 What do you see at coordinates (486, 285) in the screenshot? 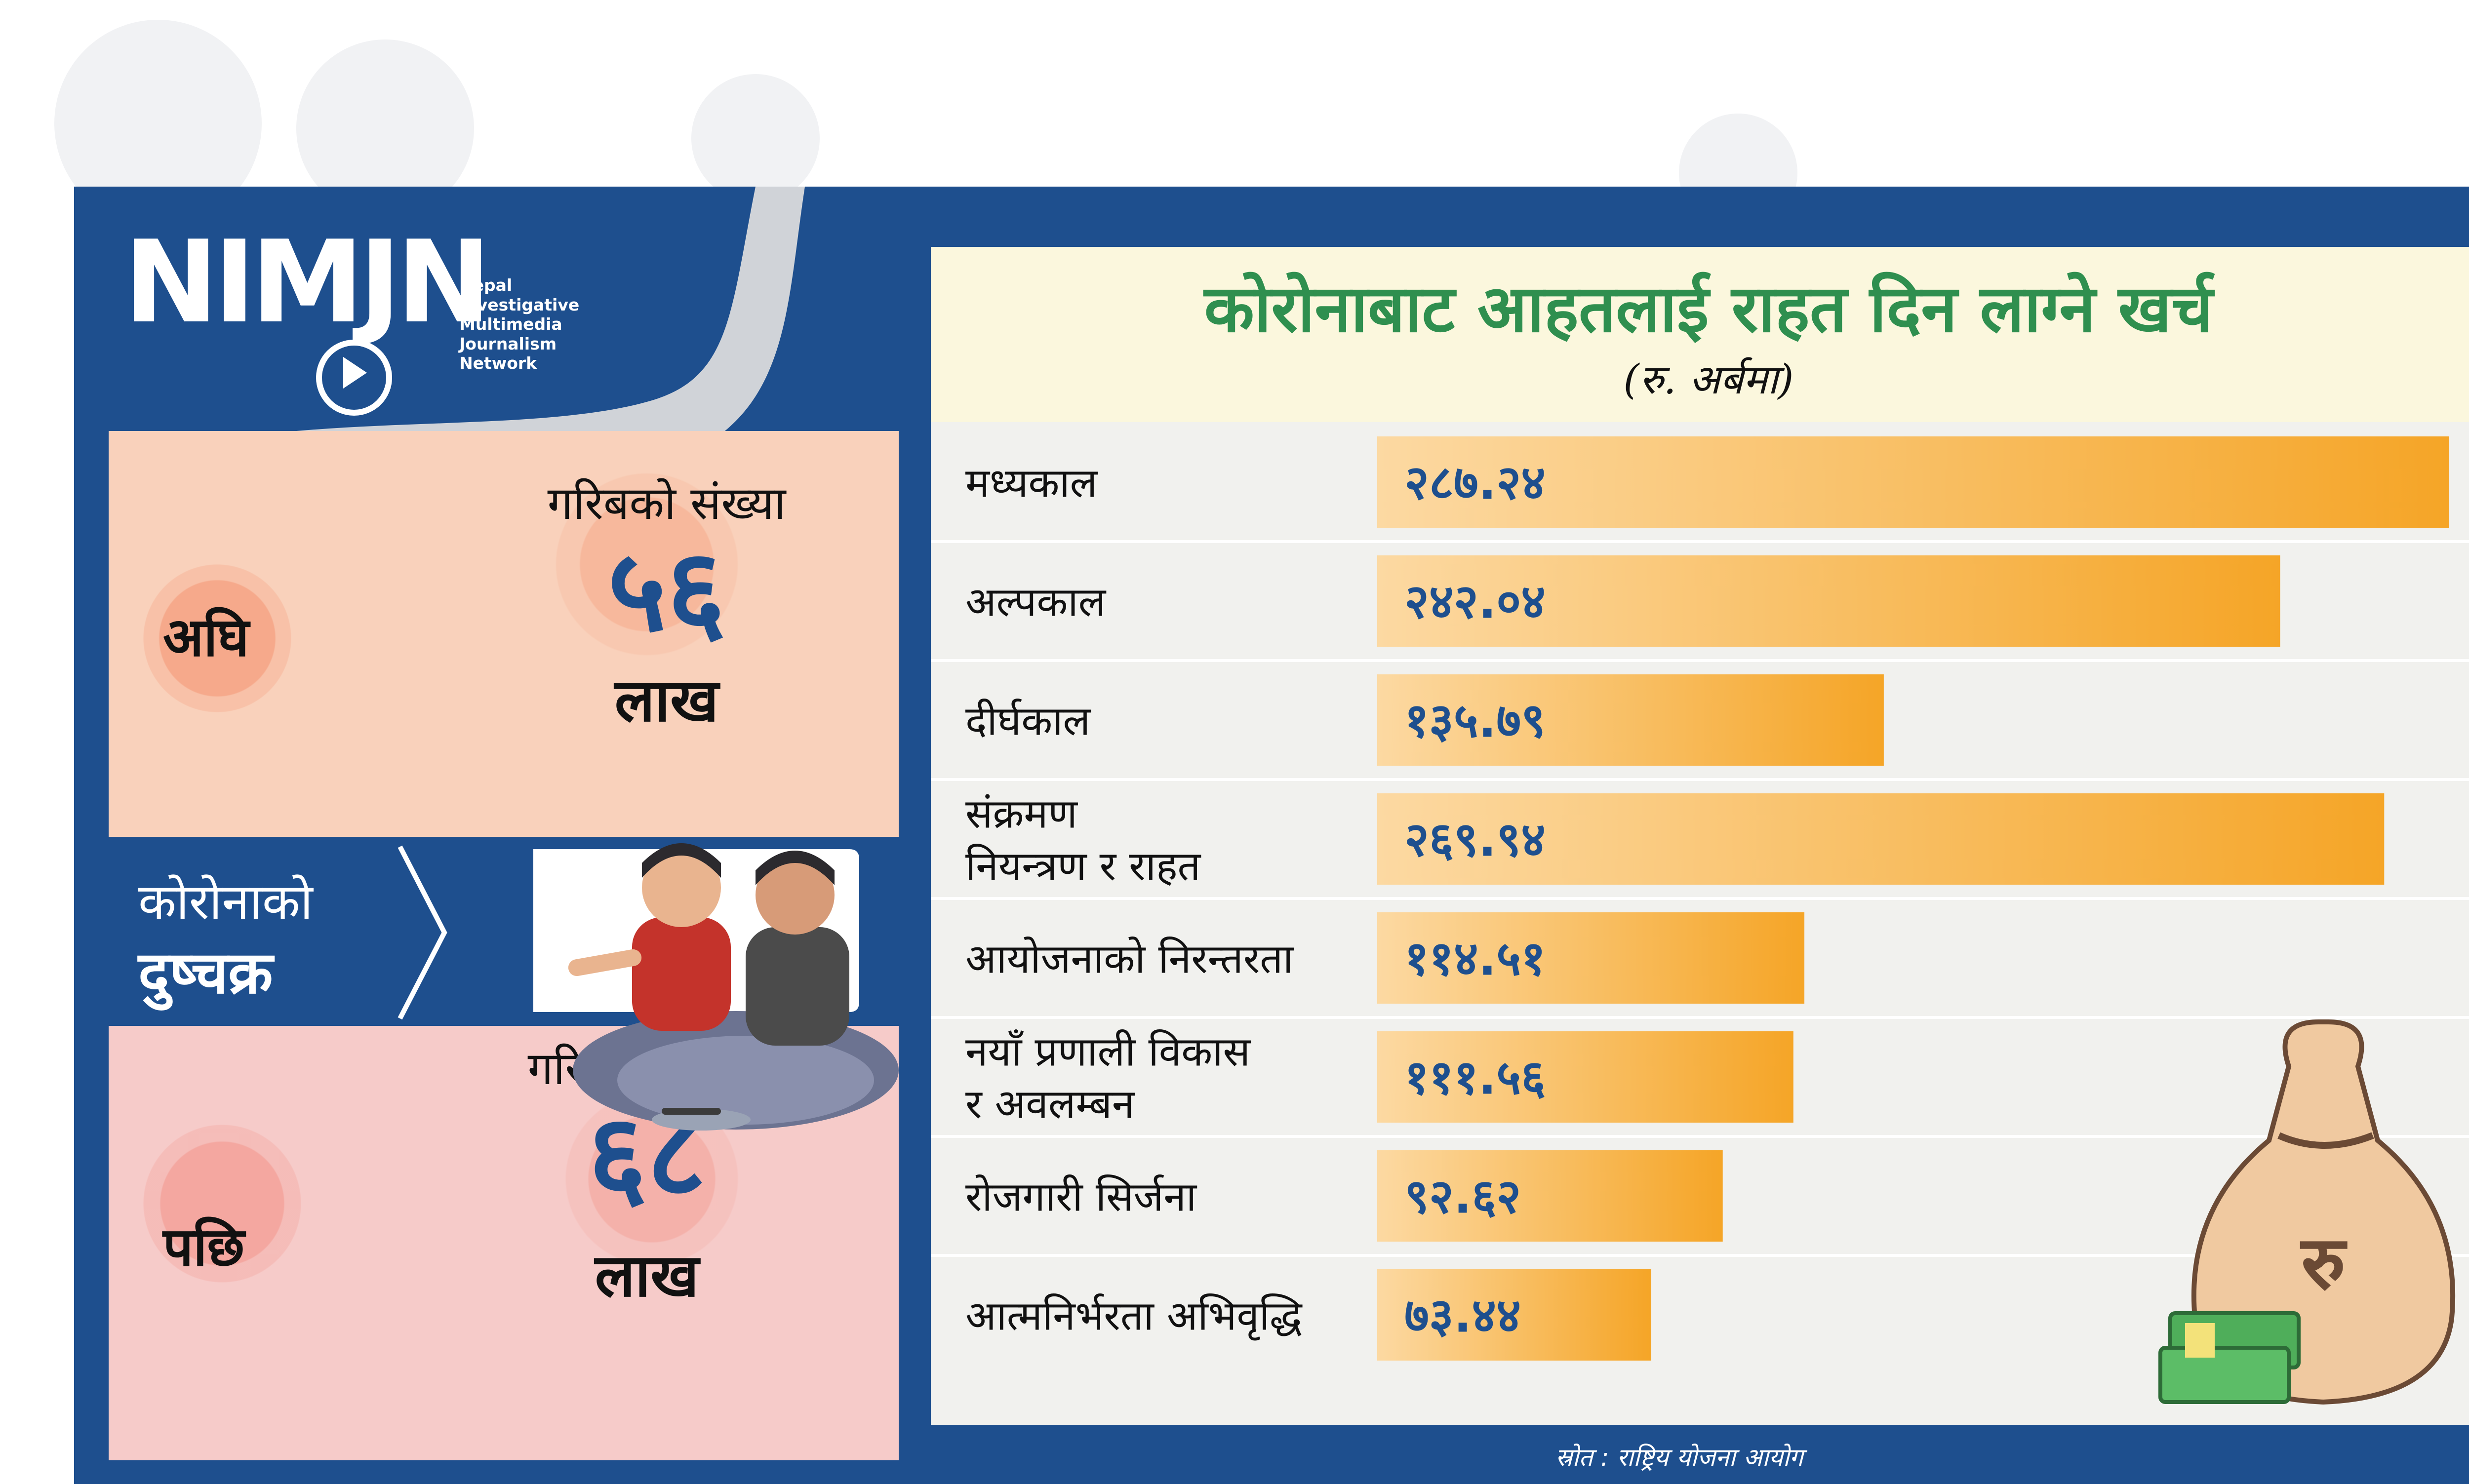
I see `logo-line: Nepal` at bounding box center [486, 285].